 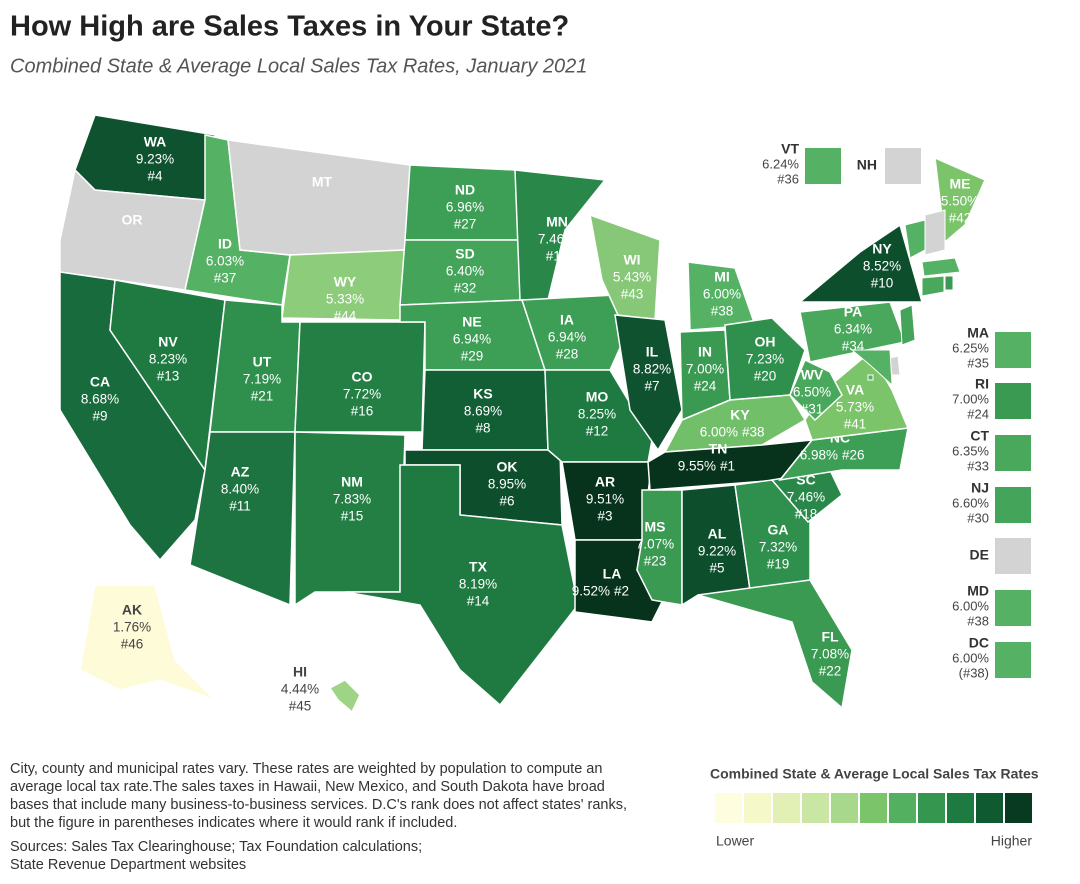 I want to click on state-rate: 6.35%, so click(x=970, y=450).